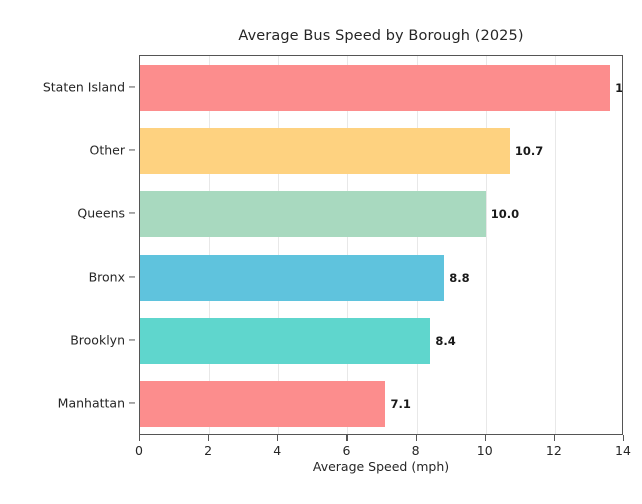 The image size is (642, 504). What do you see at coordinates (381, 36) in the screenshot?
I see `chart-title: Average Bus Speed by Borough (2025)` at bounding box center [381, 36].